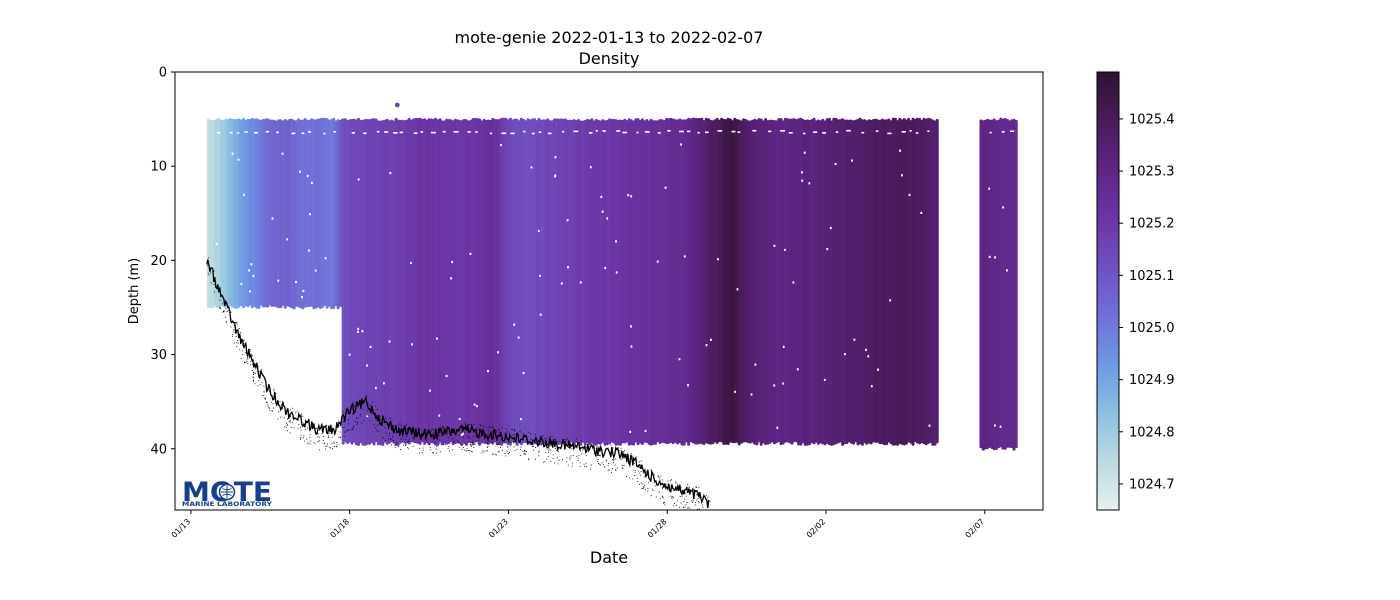  I want to click on colorbar-tick-label-3: 1025.0, so click(1152, 328).